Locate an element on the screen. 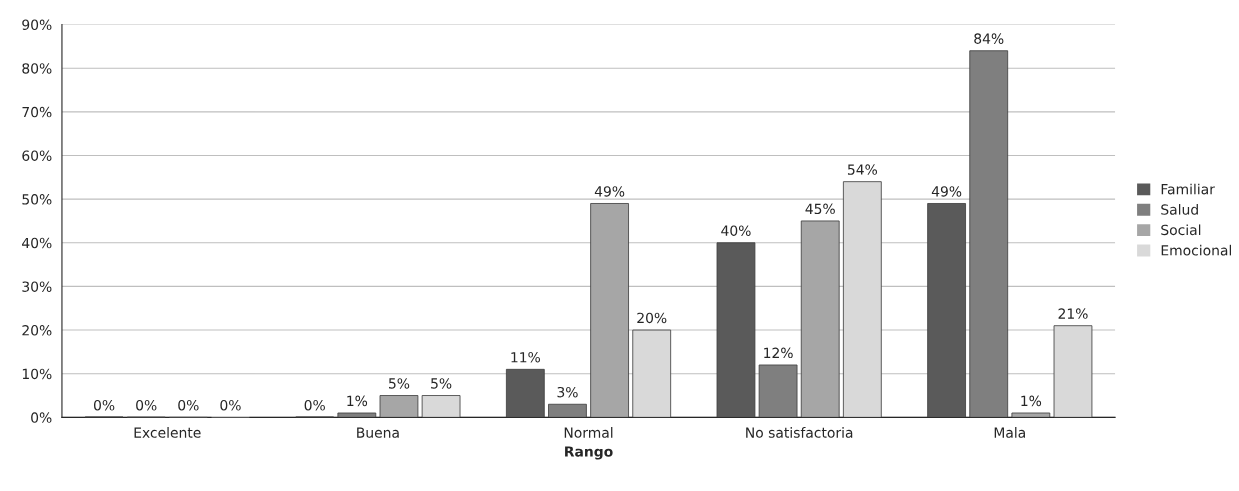 The image size is (1239, 491). x-tick-label: Buena is located at coordinates (378, 432).